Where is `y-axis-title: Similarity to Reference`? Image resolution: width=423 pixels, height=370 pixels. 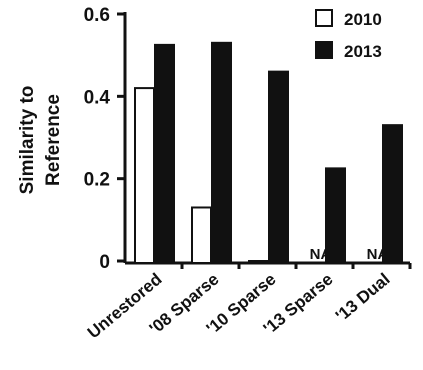 y-axis-title: Similarity to Reference is located at coordinates (40, 140).